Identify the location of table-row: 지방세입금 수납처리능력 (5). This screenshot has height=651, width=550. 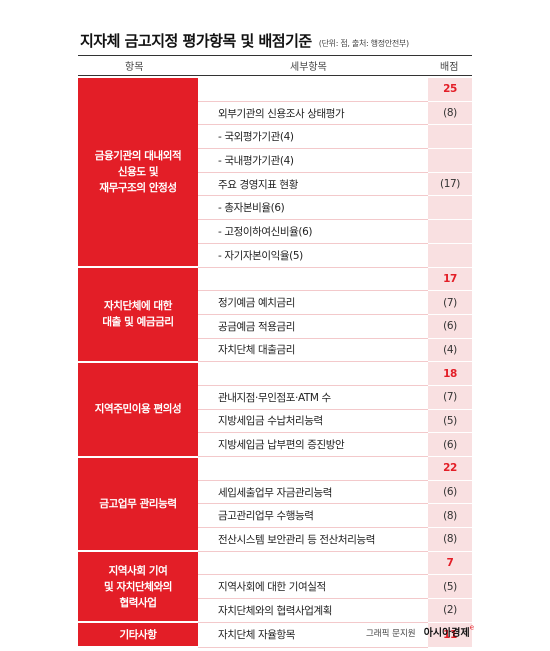
(275, 421).